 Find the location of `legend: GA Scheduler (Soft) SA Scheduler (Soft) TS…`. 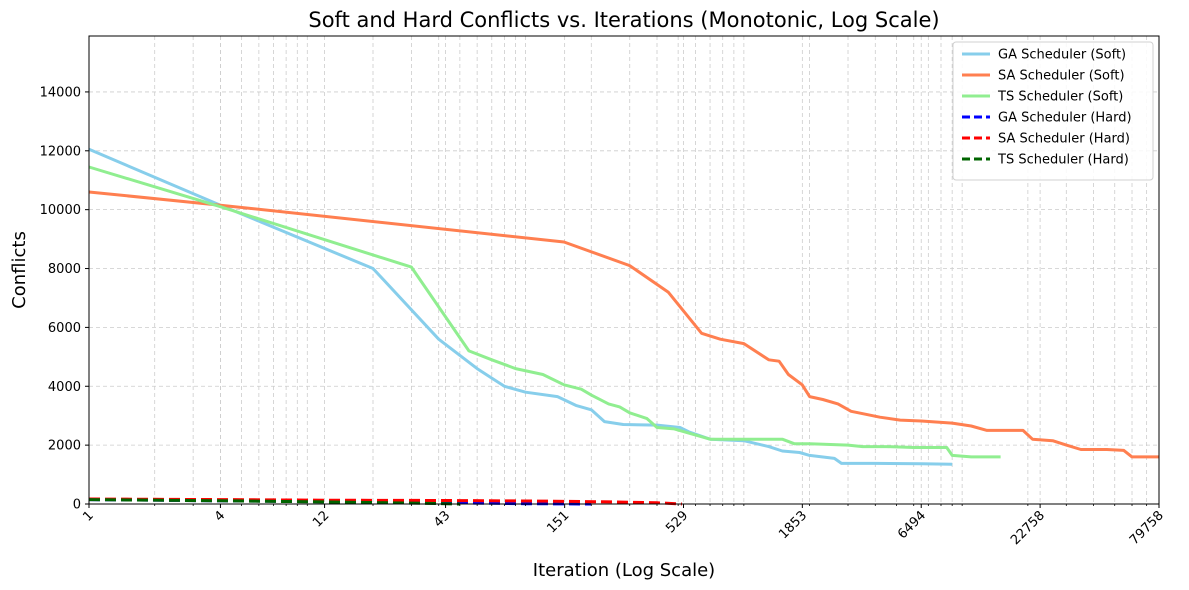

legend: GA Scheduler (Soft) SA Scheduler (Soft) TS… is located at coordinates (1053, 111).